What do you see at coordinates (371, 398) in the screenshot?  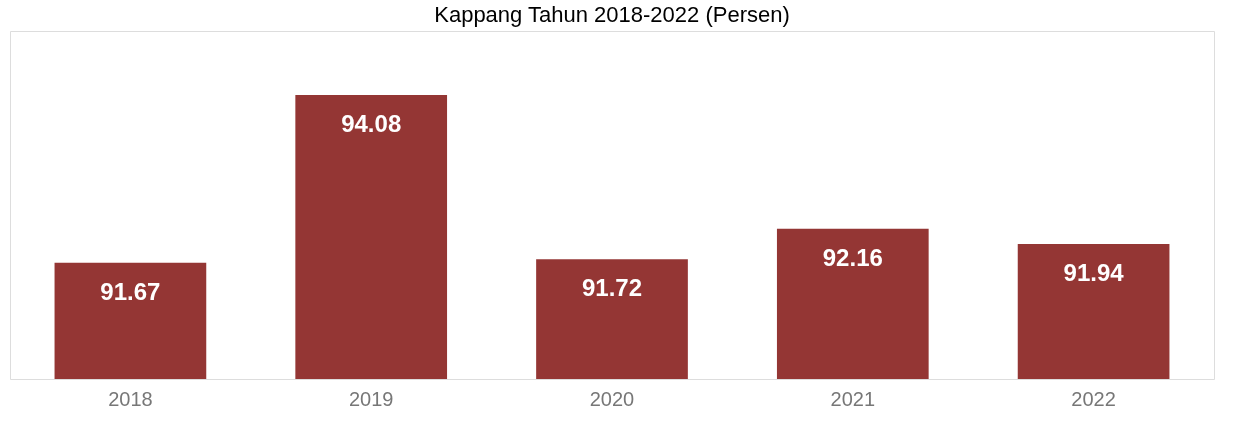 I see `x-tick-label: 2019` at bounding box center [371, 398].